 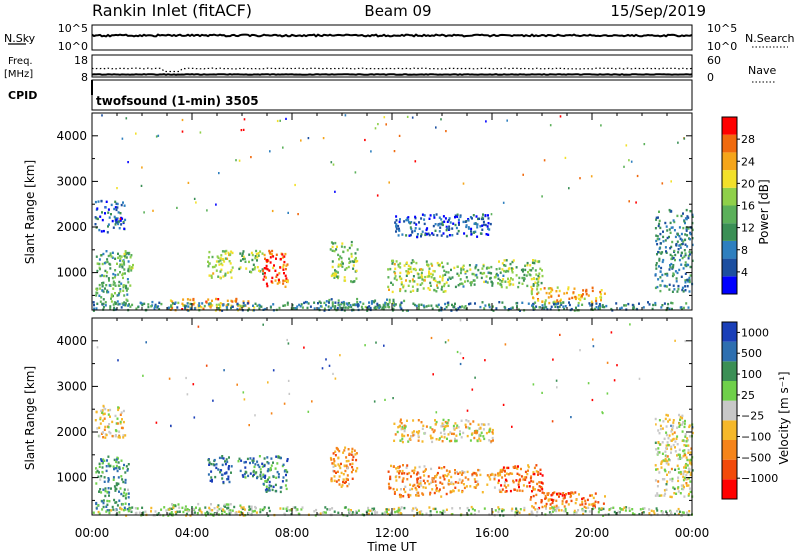 I want to click on velocity-colorbar-segment, so click(x=729, y=469).